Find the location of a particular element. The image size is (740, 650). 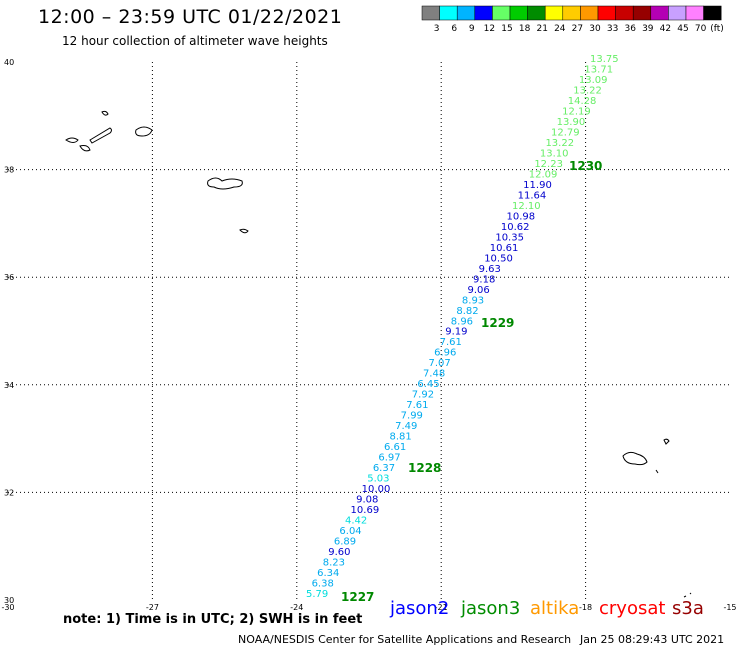

swh-value: 7.92 is located at coordinates (423, 395).